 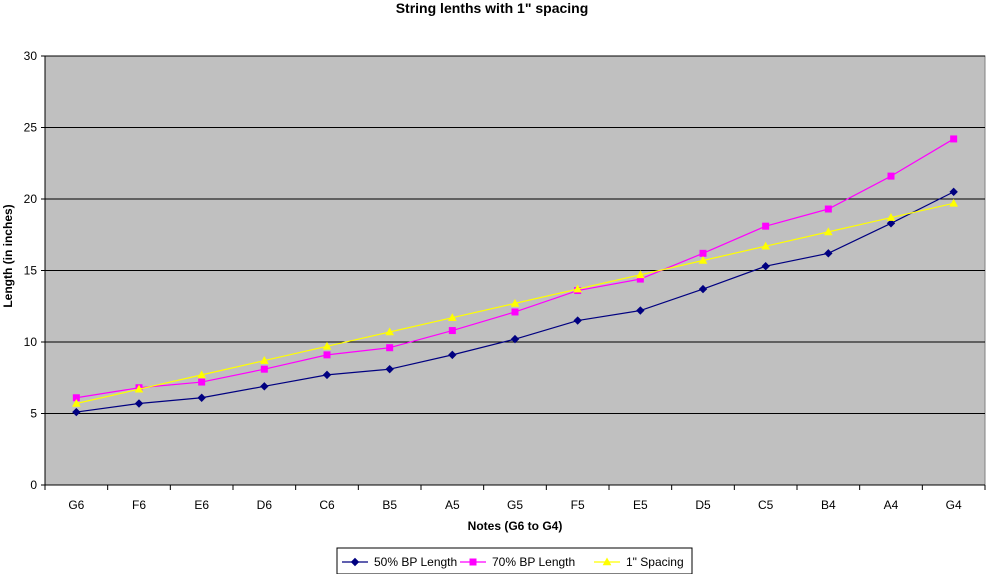 What do you see at coordinates (452, 505) in the screenshot?
I see `x-tick-label: A5` at bounding box center [452, 505].